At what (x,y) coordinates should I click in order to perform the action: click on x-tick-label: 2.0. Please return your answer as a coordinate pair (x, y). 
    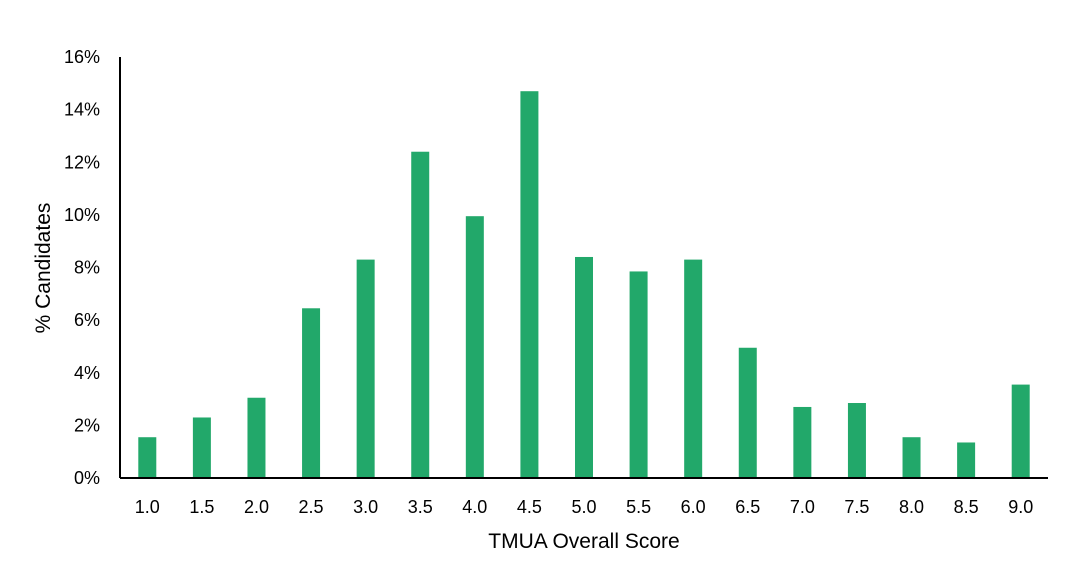
    Looking at the image, I should click on (256, 507).